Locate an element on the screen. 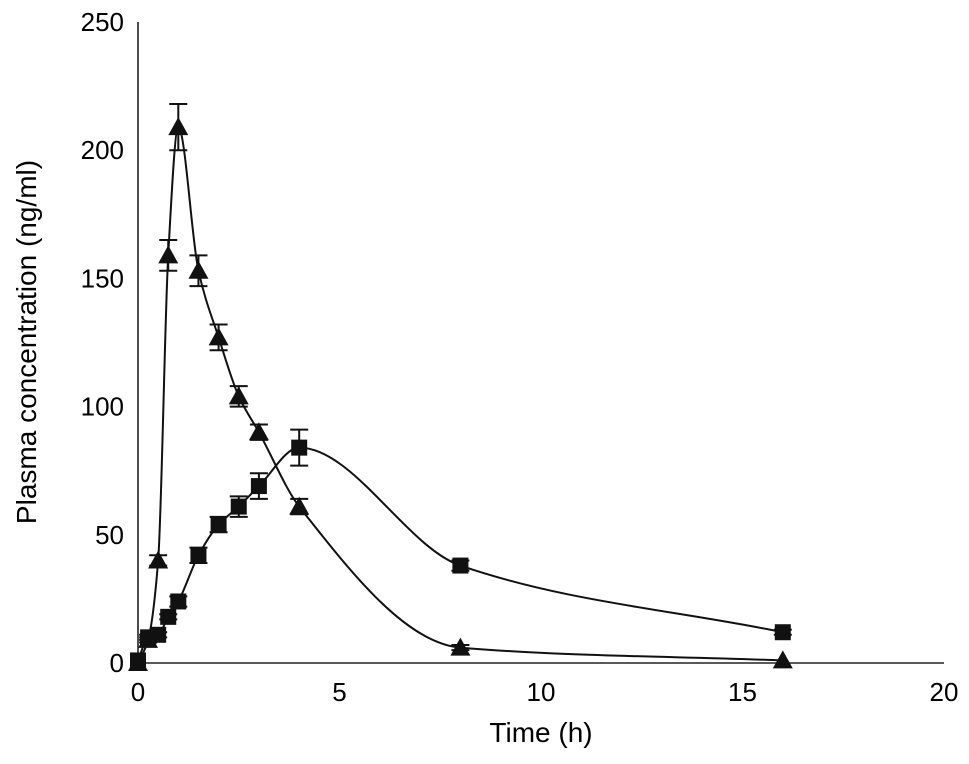  y-tick-label: 50 is located at coordinates (109, 535).